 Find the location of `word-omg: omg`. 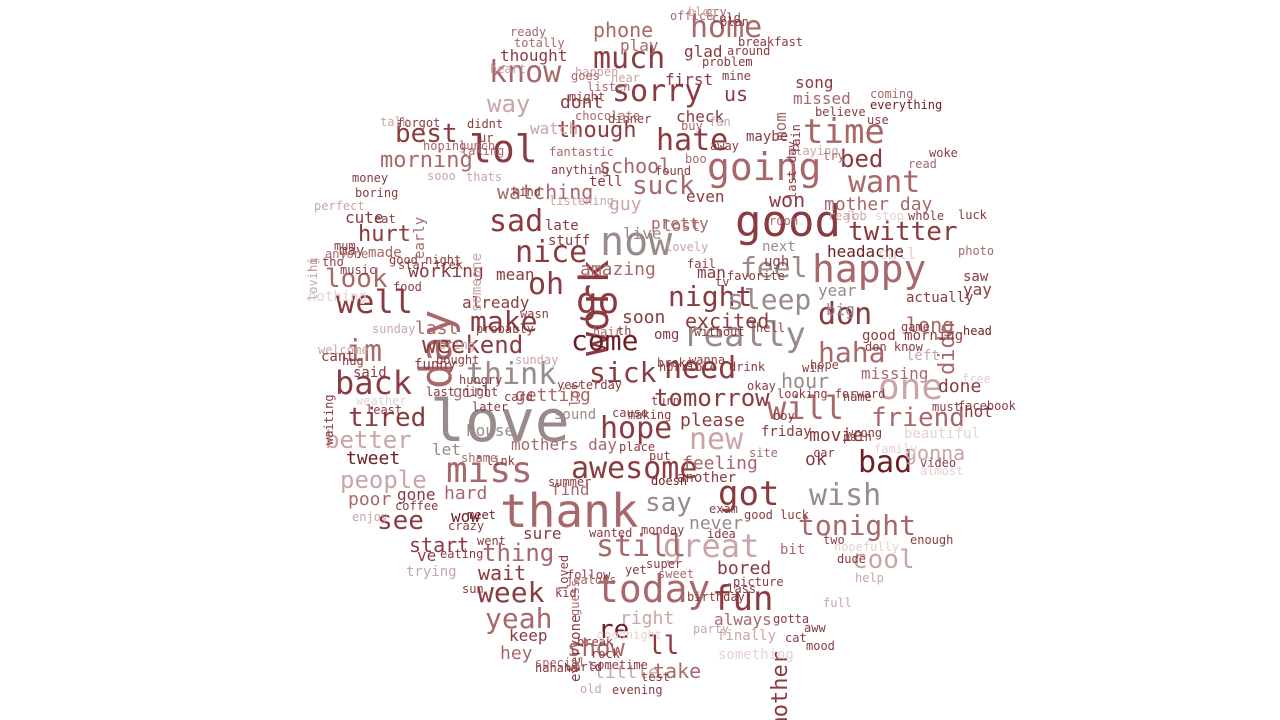

word-omg: omg is located at coordinates (667, 335).